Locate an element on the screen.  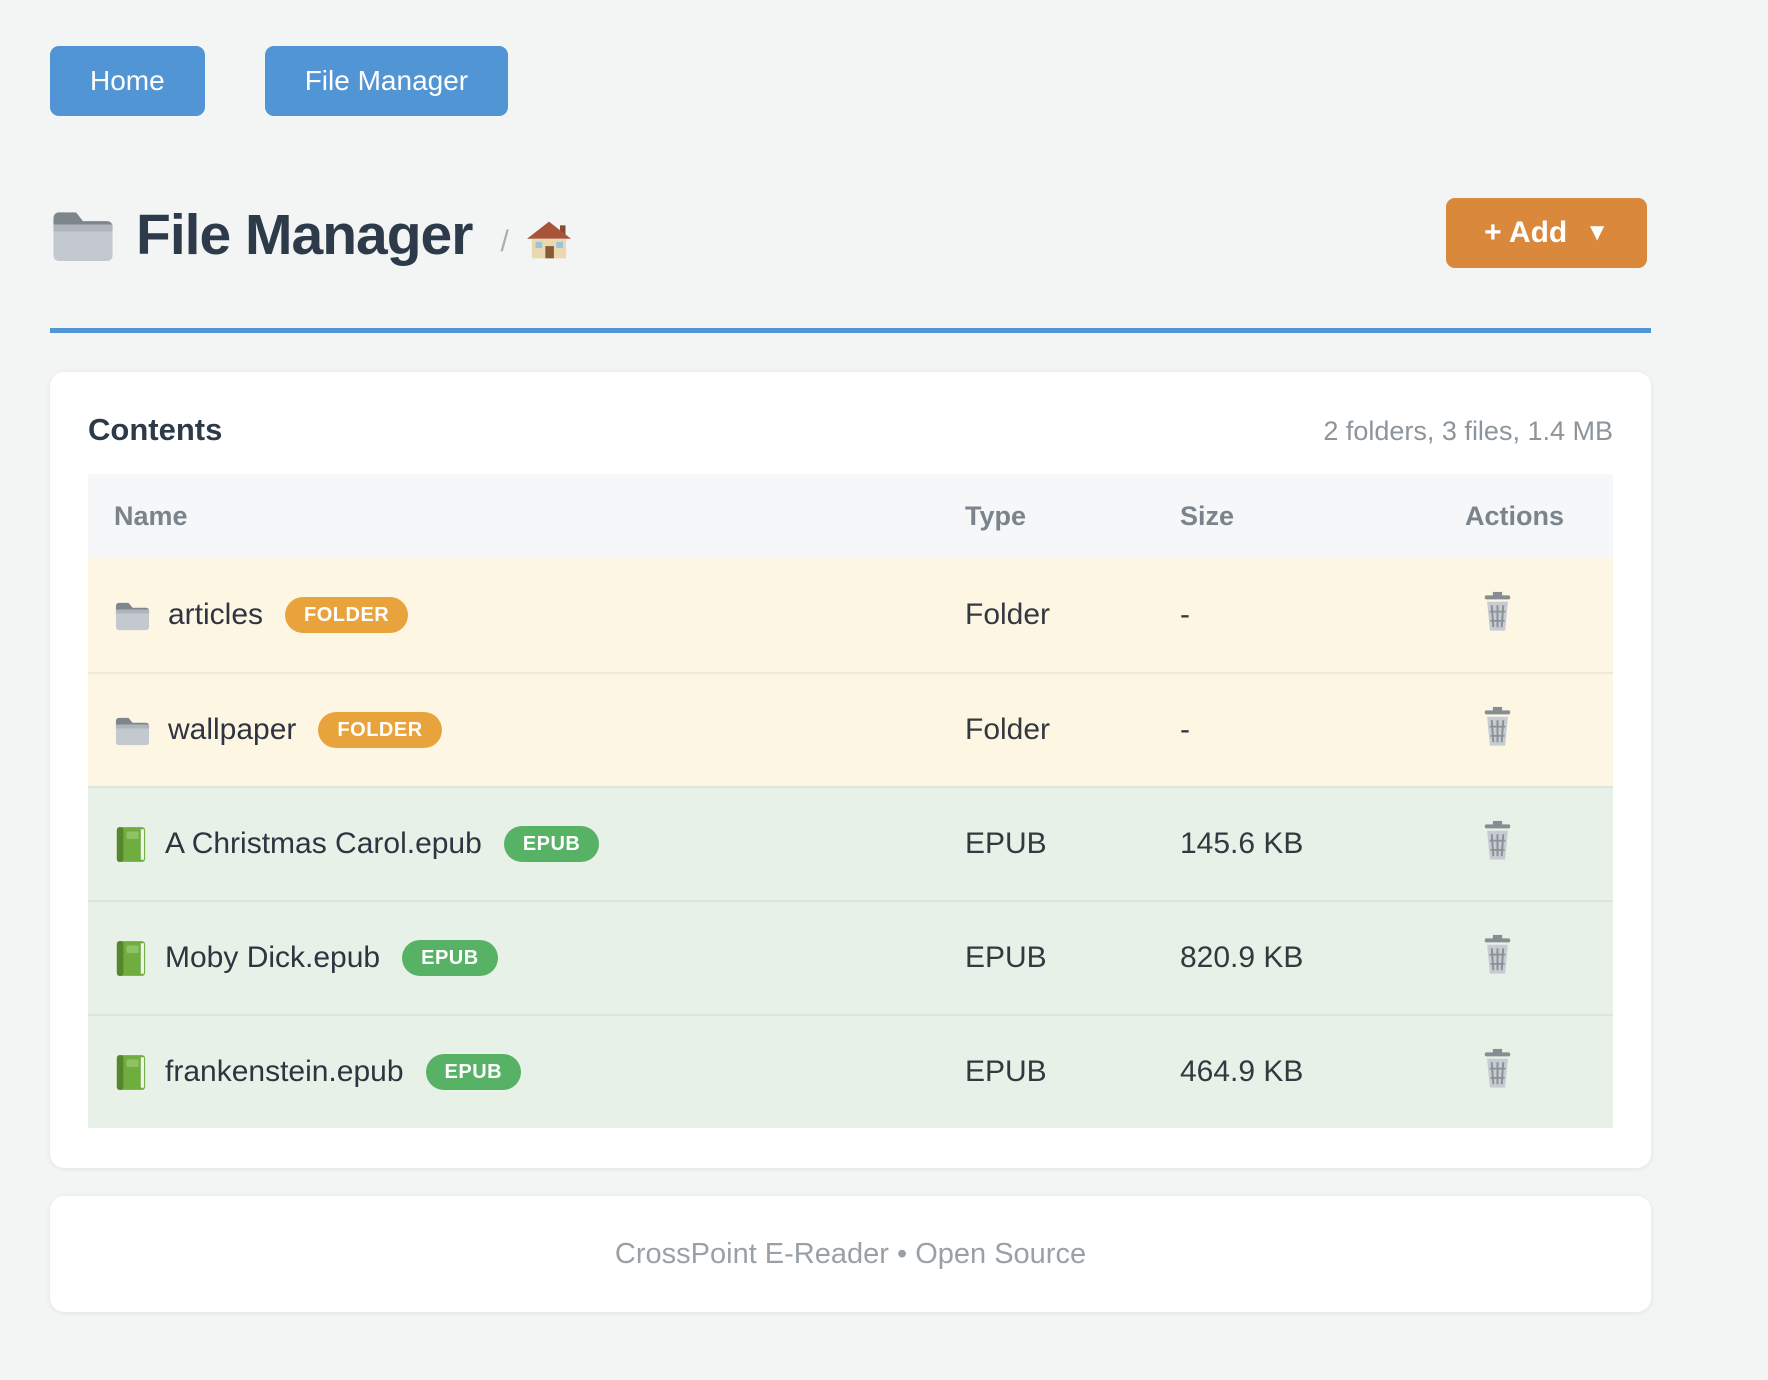
contents-header: Contents 2 folders, 3 files, 1.4 MB is located at coordinates (850, 430).